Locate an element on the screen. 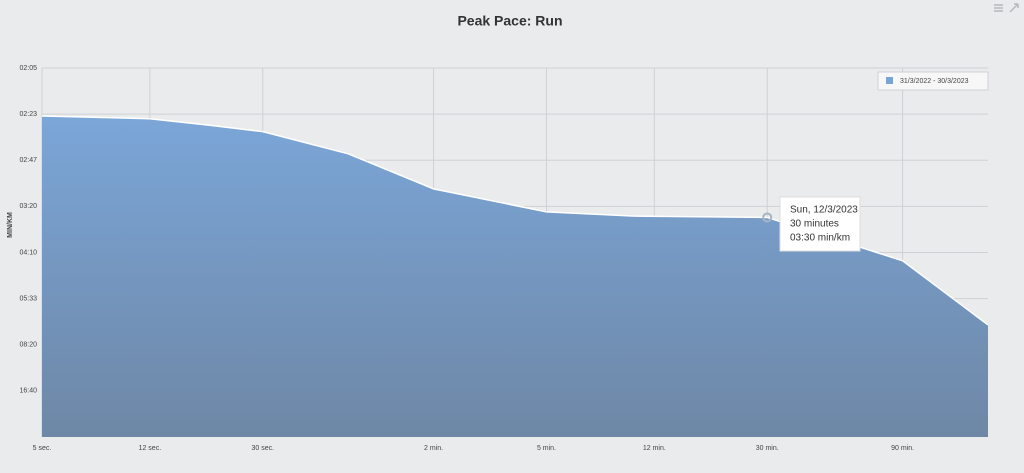 The image size is (1024, 473). y-tick-label: 08:20 is located at coordinates (28, 345).